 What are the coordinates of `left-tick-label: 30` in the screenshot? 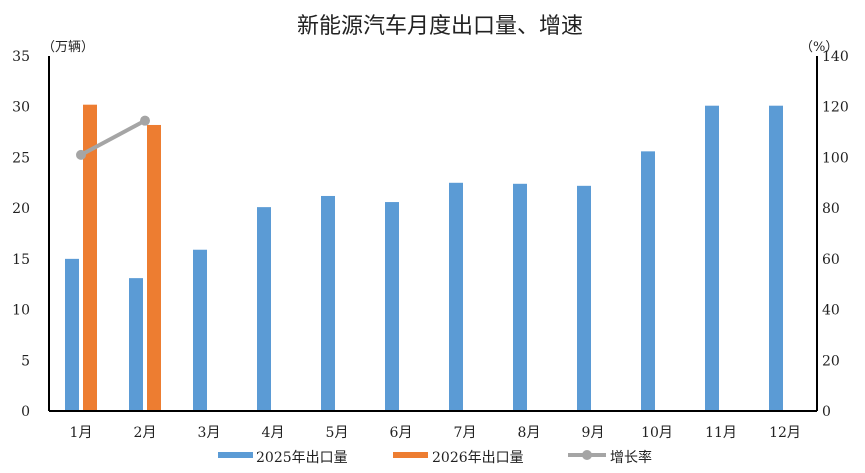 It's located at (21, 108).